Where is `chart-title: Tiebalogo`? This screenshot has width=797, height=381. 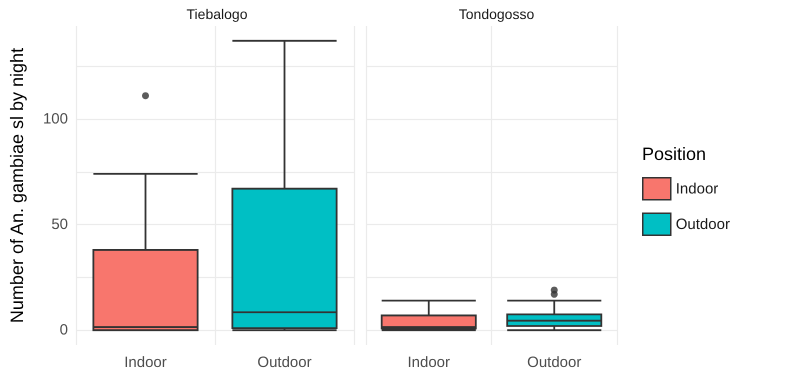
chart-title: Tiebalogo is located at coordinates (217, 14).